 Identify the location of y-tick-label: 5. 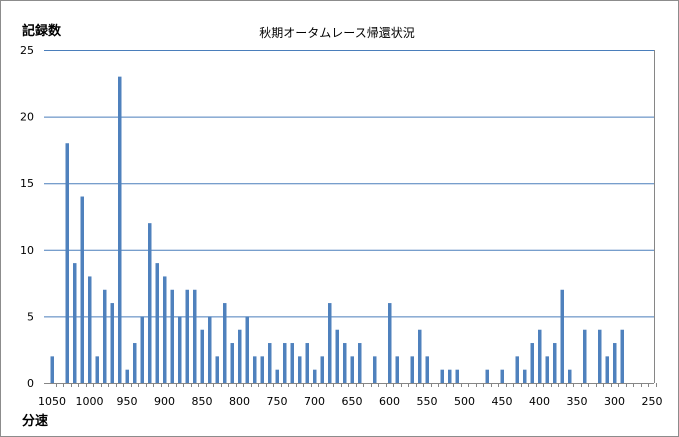
(30, 316).